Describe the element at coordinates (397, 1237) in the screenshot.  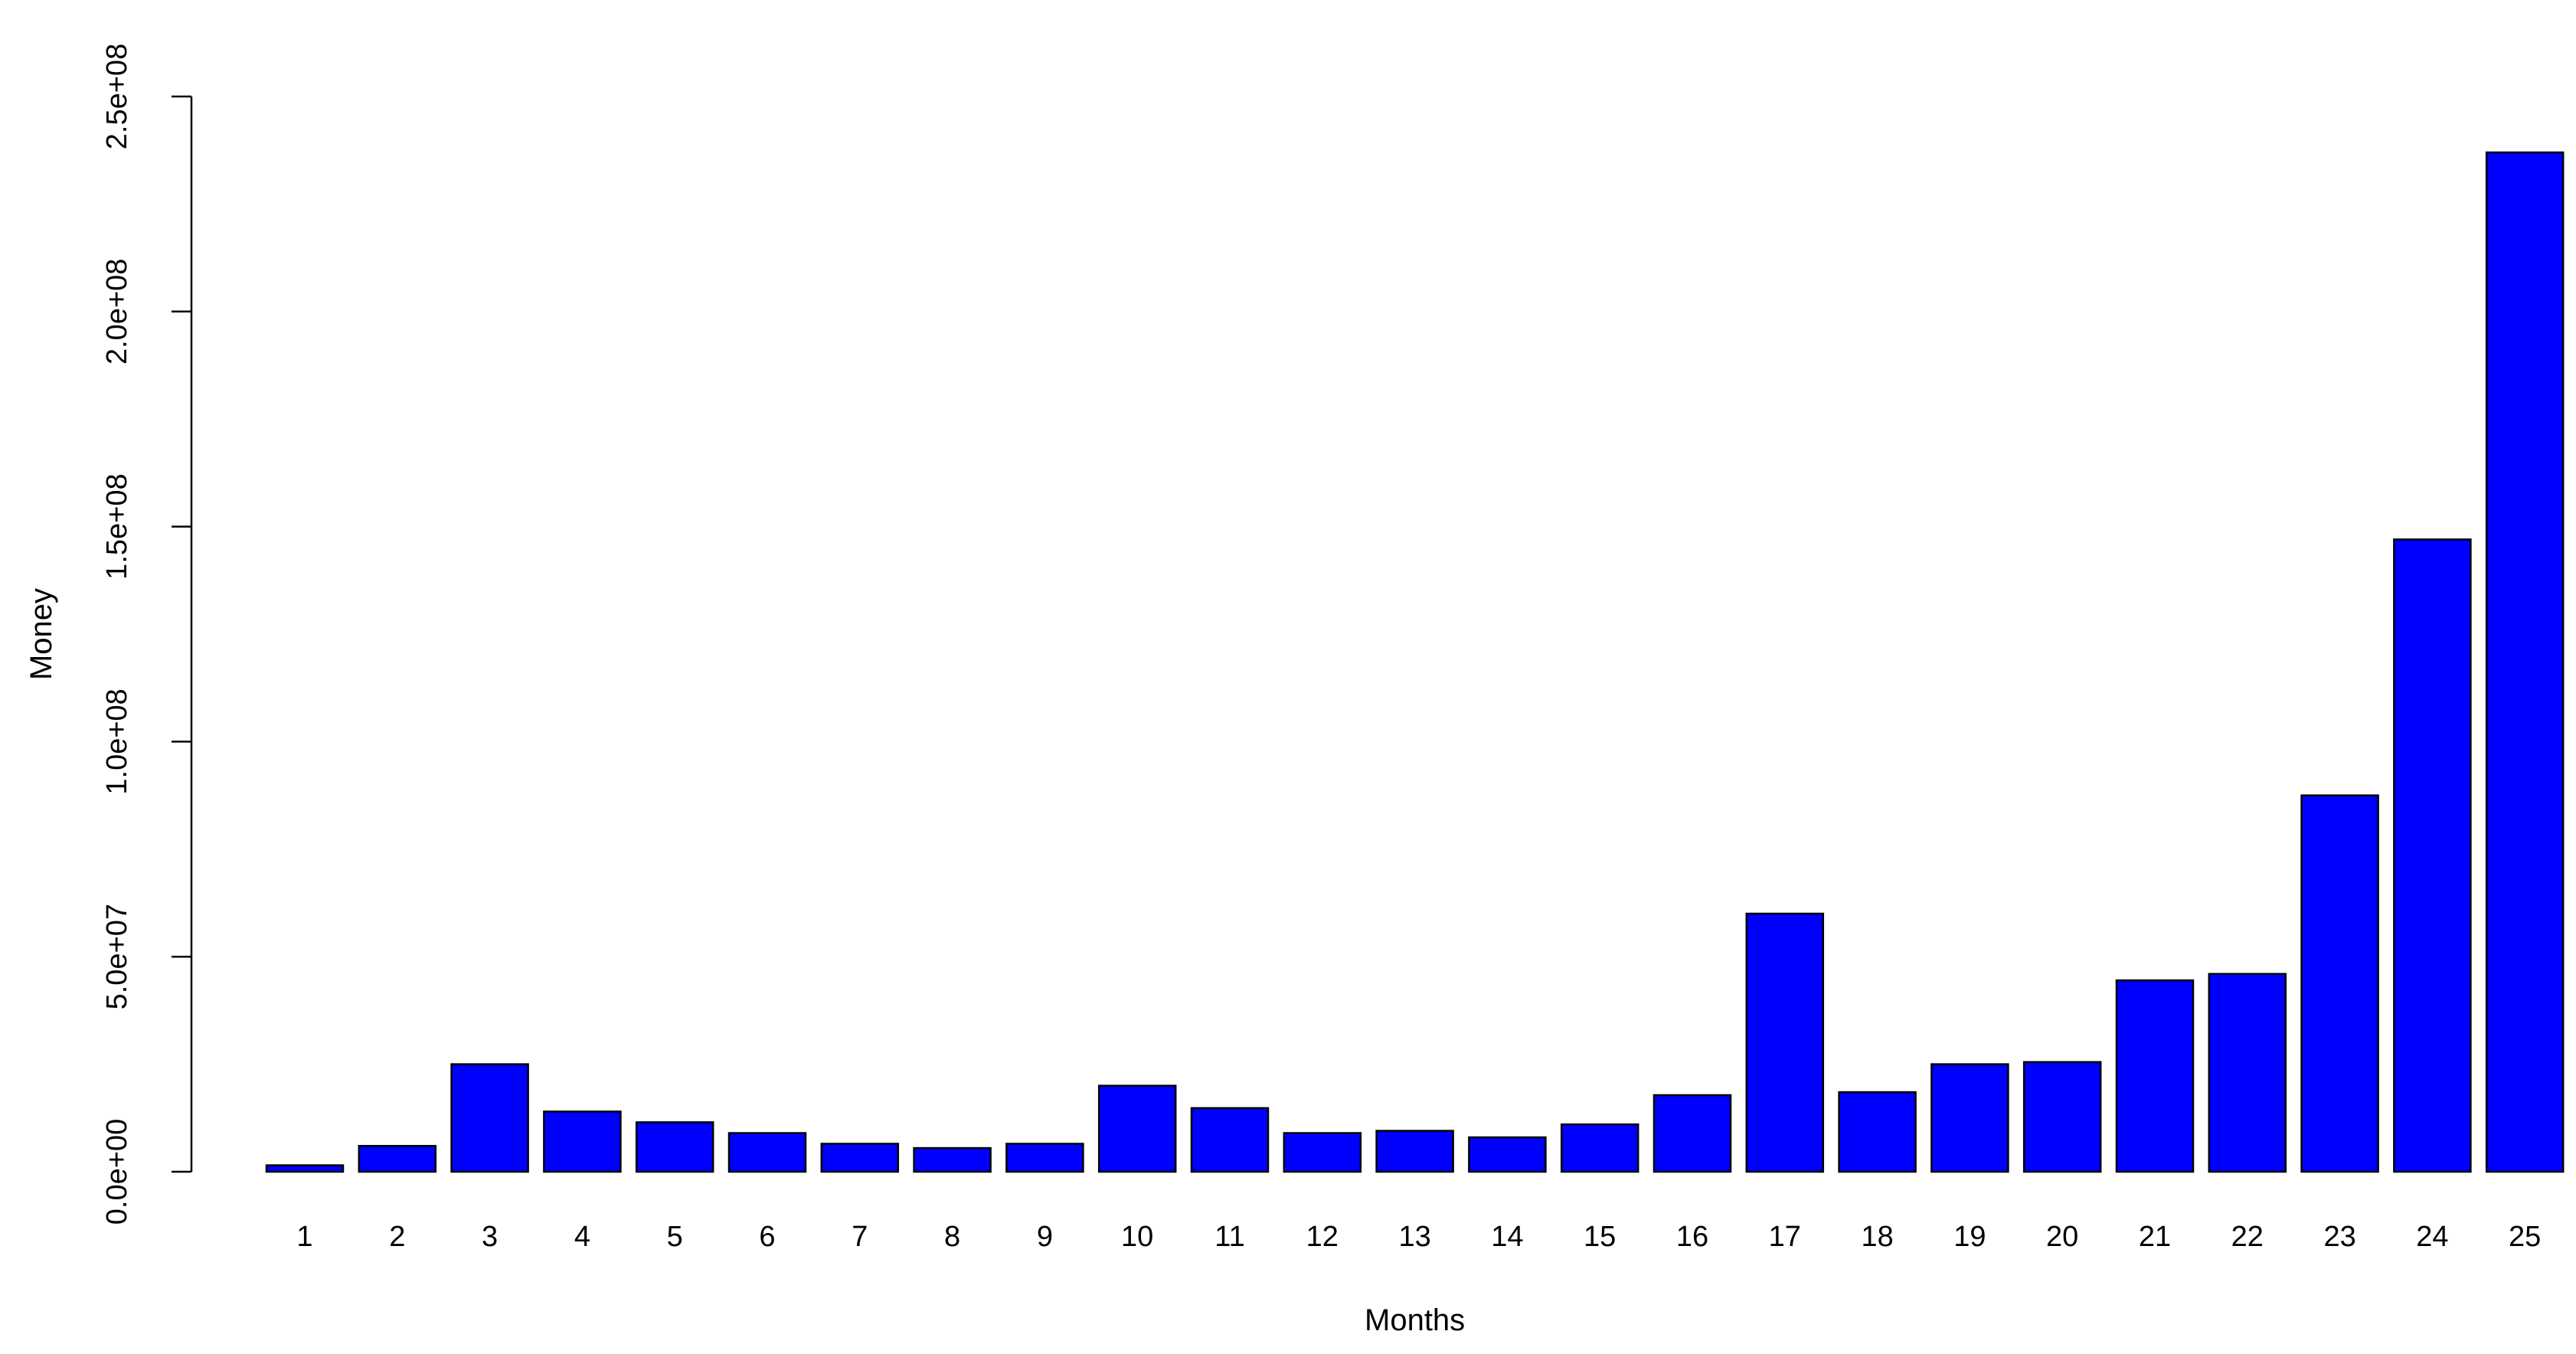
I see `x-tick-label: 2` at that location.